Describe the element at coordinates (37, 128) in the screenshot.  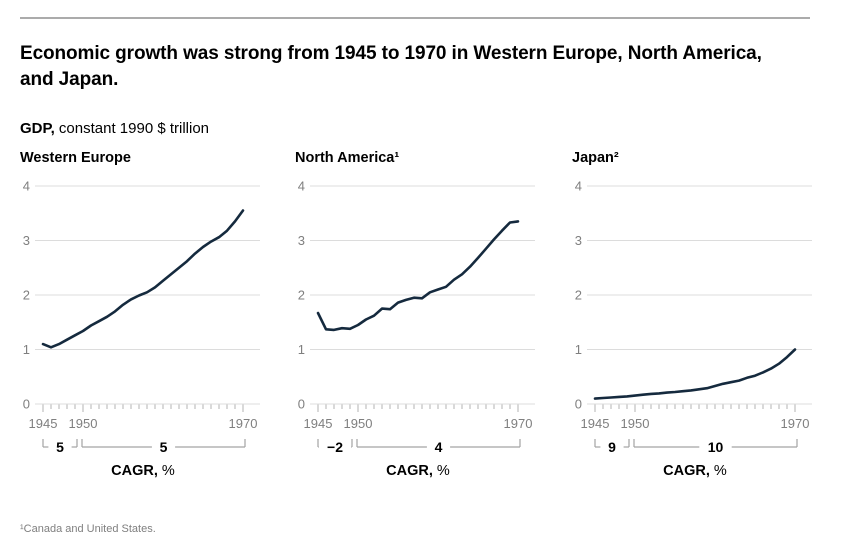
I see `units-label-bold: GDP,` at that location.